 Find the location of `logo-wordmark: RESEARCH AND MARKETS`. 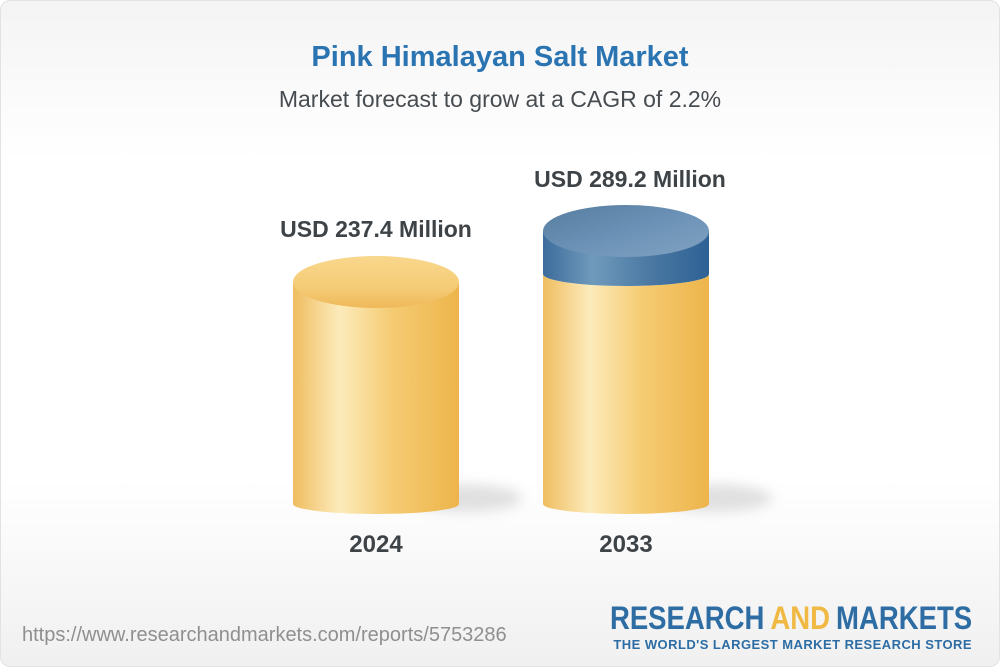

logo-wordmark: RESEARCH AND MARKETS is located at coordinates (791, 618).